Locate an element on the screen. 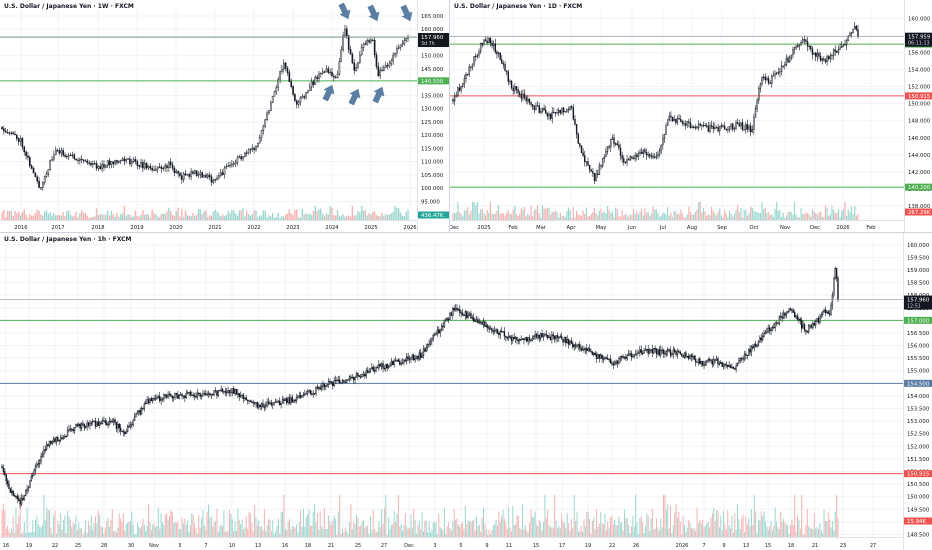 This screenshot has width=932, height=550. price-tag-countdown: 06:11:13 is located at coordinates (919, 44).